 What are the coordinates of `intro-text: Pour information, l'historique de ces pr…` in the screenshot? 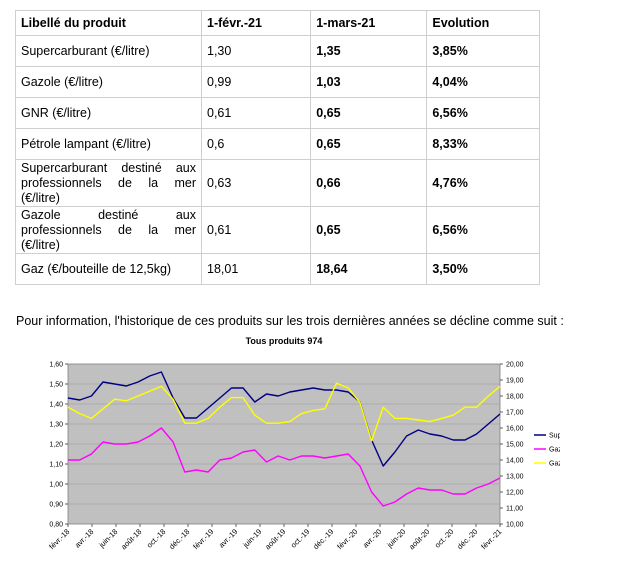 It's located at (290, 321).